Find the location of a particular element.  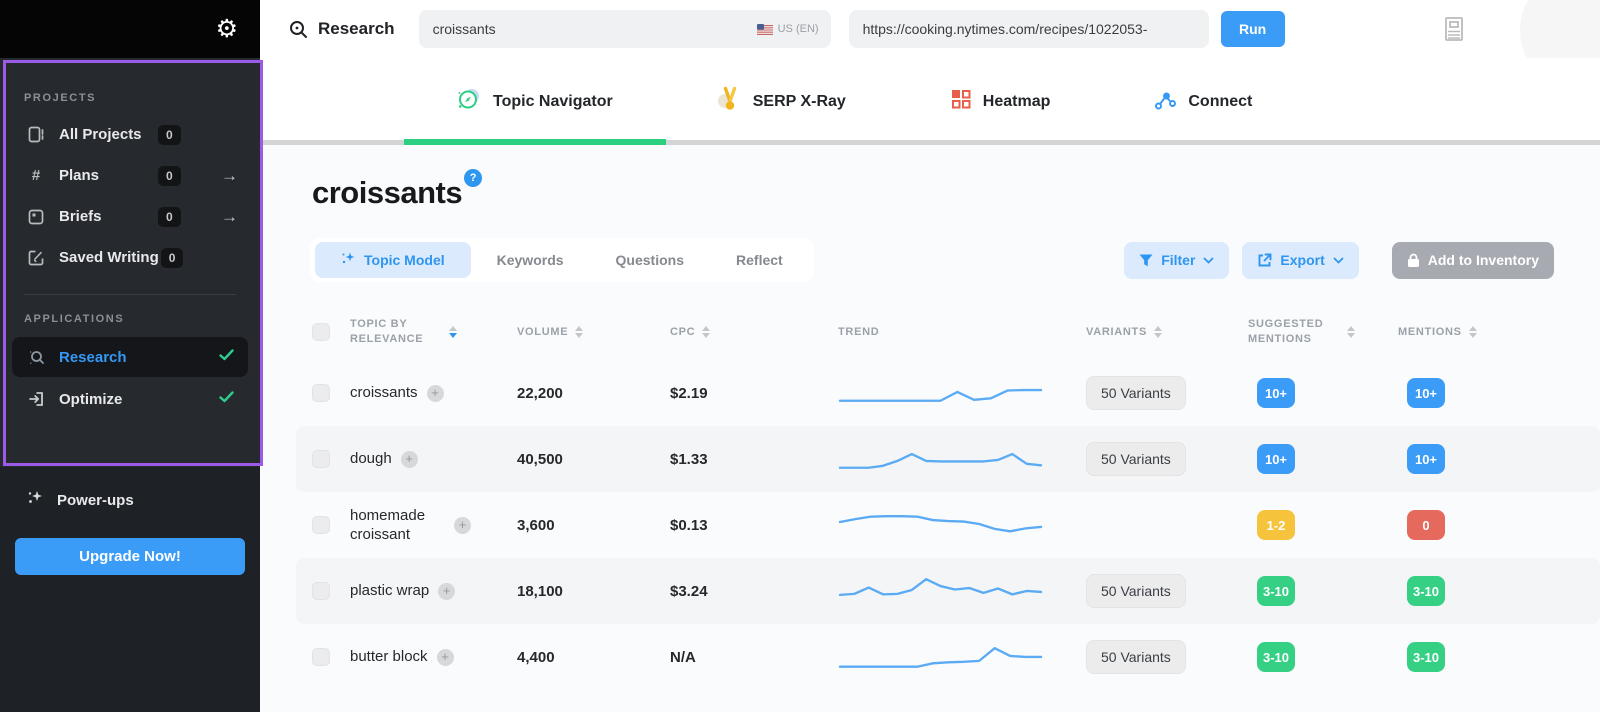

sidebar-item-label: Briefs is located at coordinates (80, 216).